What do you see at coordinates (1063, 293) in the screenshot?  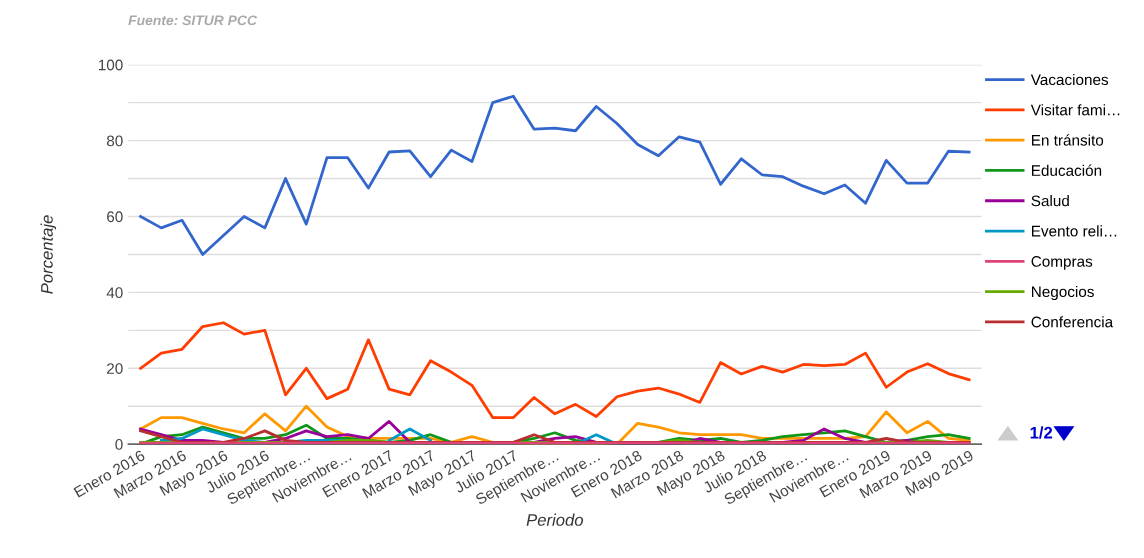 I see `legend-label: Negocios` at bounding box center [1063, 293].